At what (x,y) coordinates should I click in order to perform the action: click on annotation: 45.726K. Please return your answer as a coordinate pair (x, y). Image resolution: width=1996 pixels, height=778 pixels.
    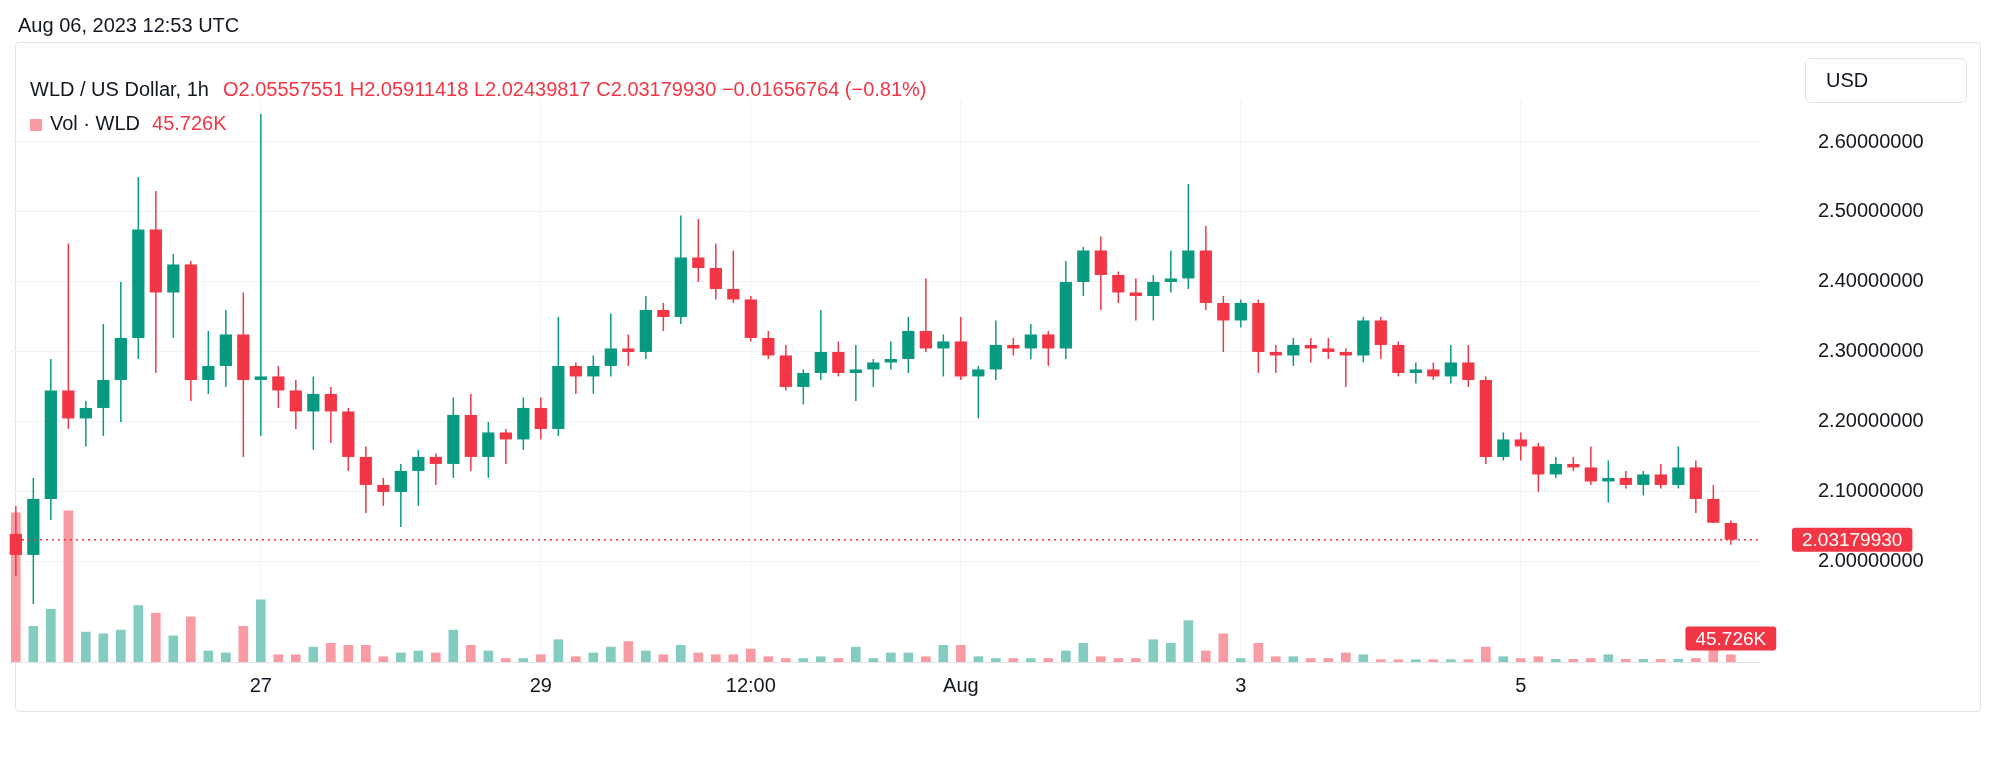
    Looking at the image, I should click on (189, 123).